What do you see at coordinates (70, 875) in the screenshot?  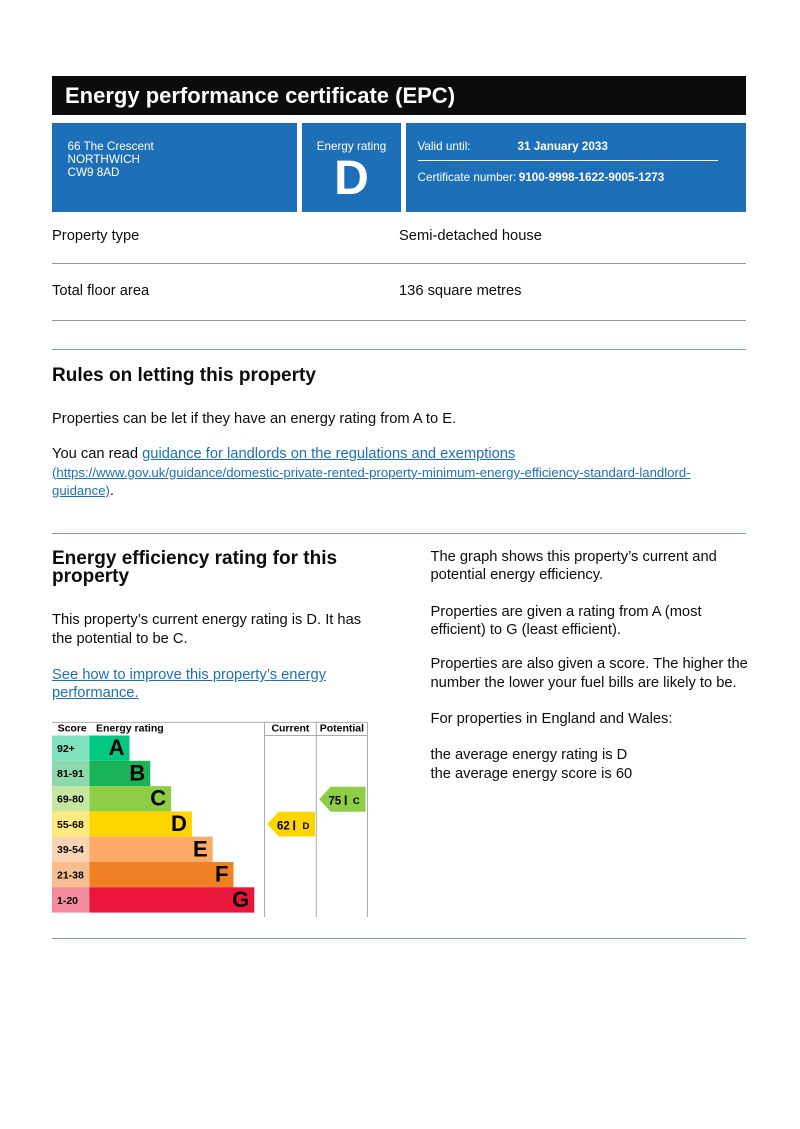 I see `svg-text: 21-38` at bounding box center [70, 875].